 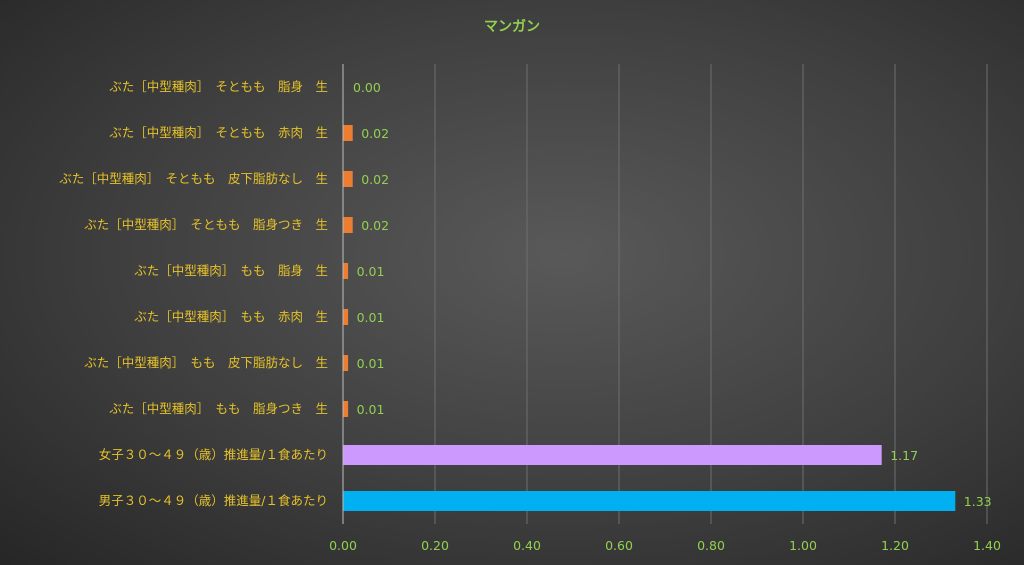 I want to click on x-tick-label: 1.40, so click(x=987, y=545).